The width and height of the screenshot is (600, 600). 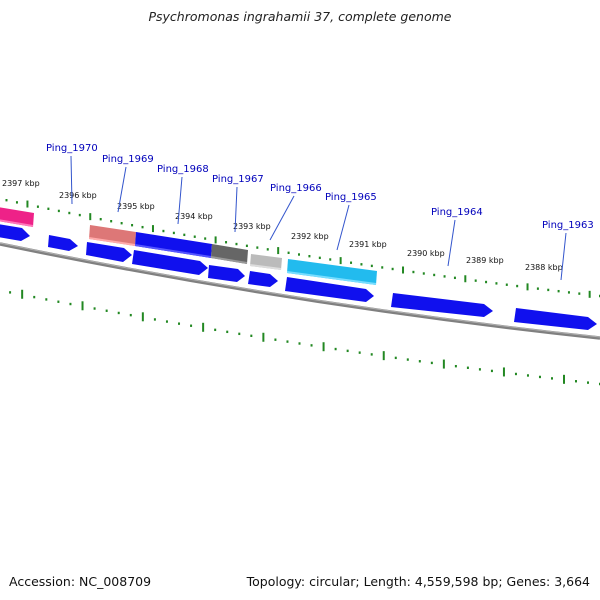 I want to click on kbp-label: 2397 kbp, so click(x=21, y=183).